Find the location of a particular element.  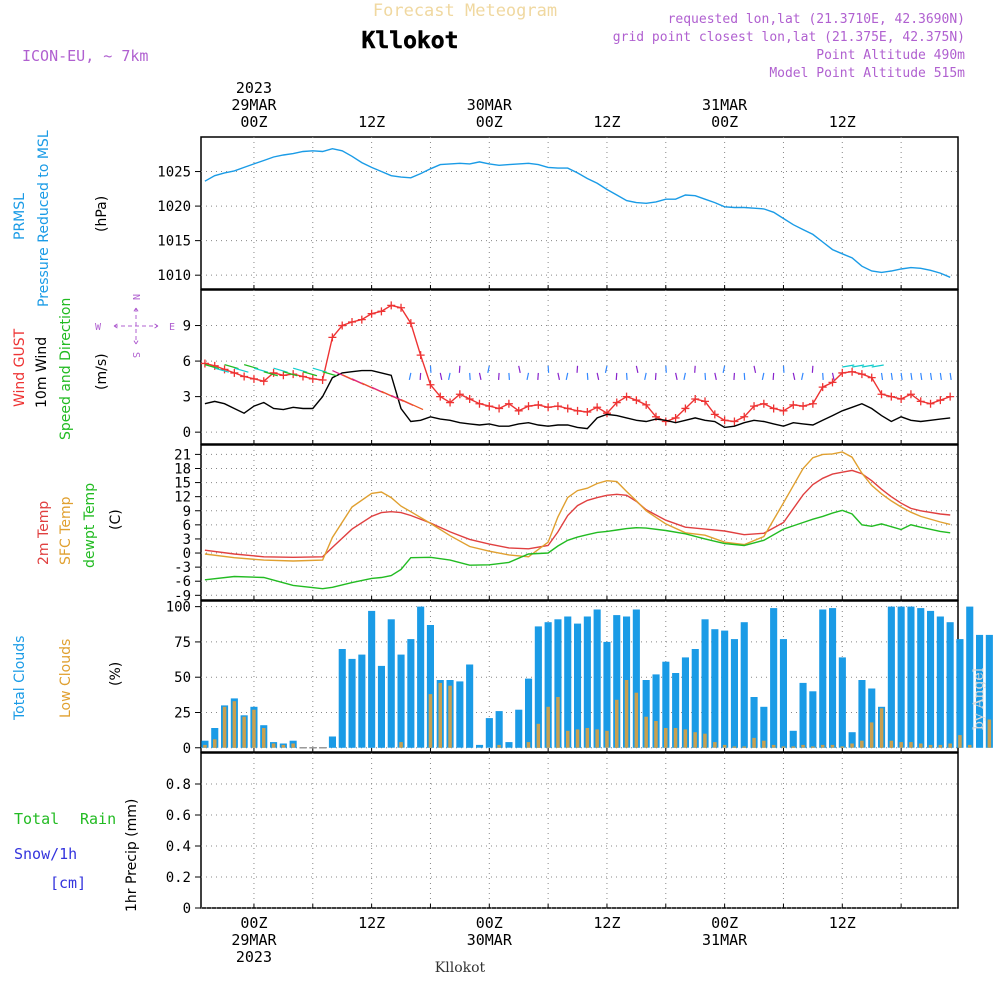

precip-ytick-label: 0.8 is located at coordinates (178, 785).